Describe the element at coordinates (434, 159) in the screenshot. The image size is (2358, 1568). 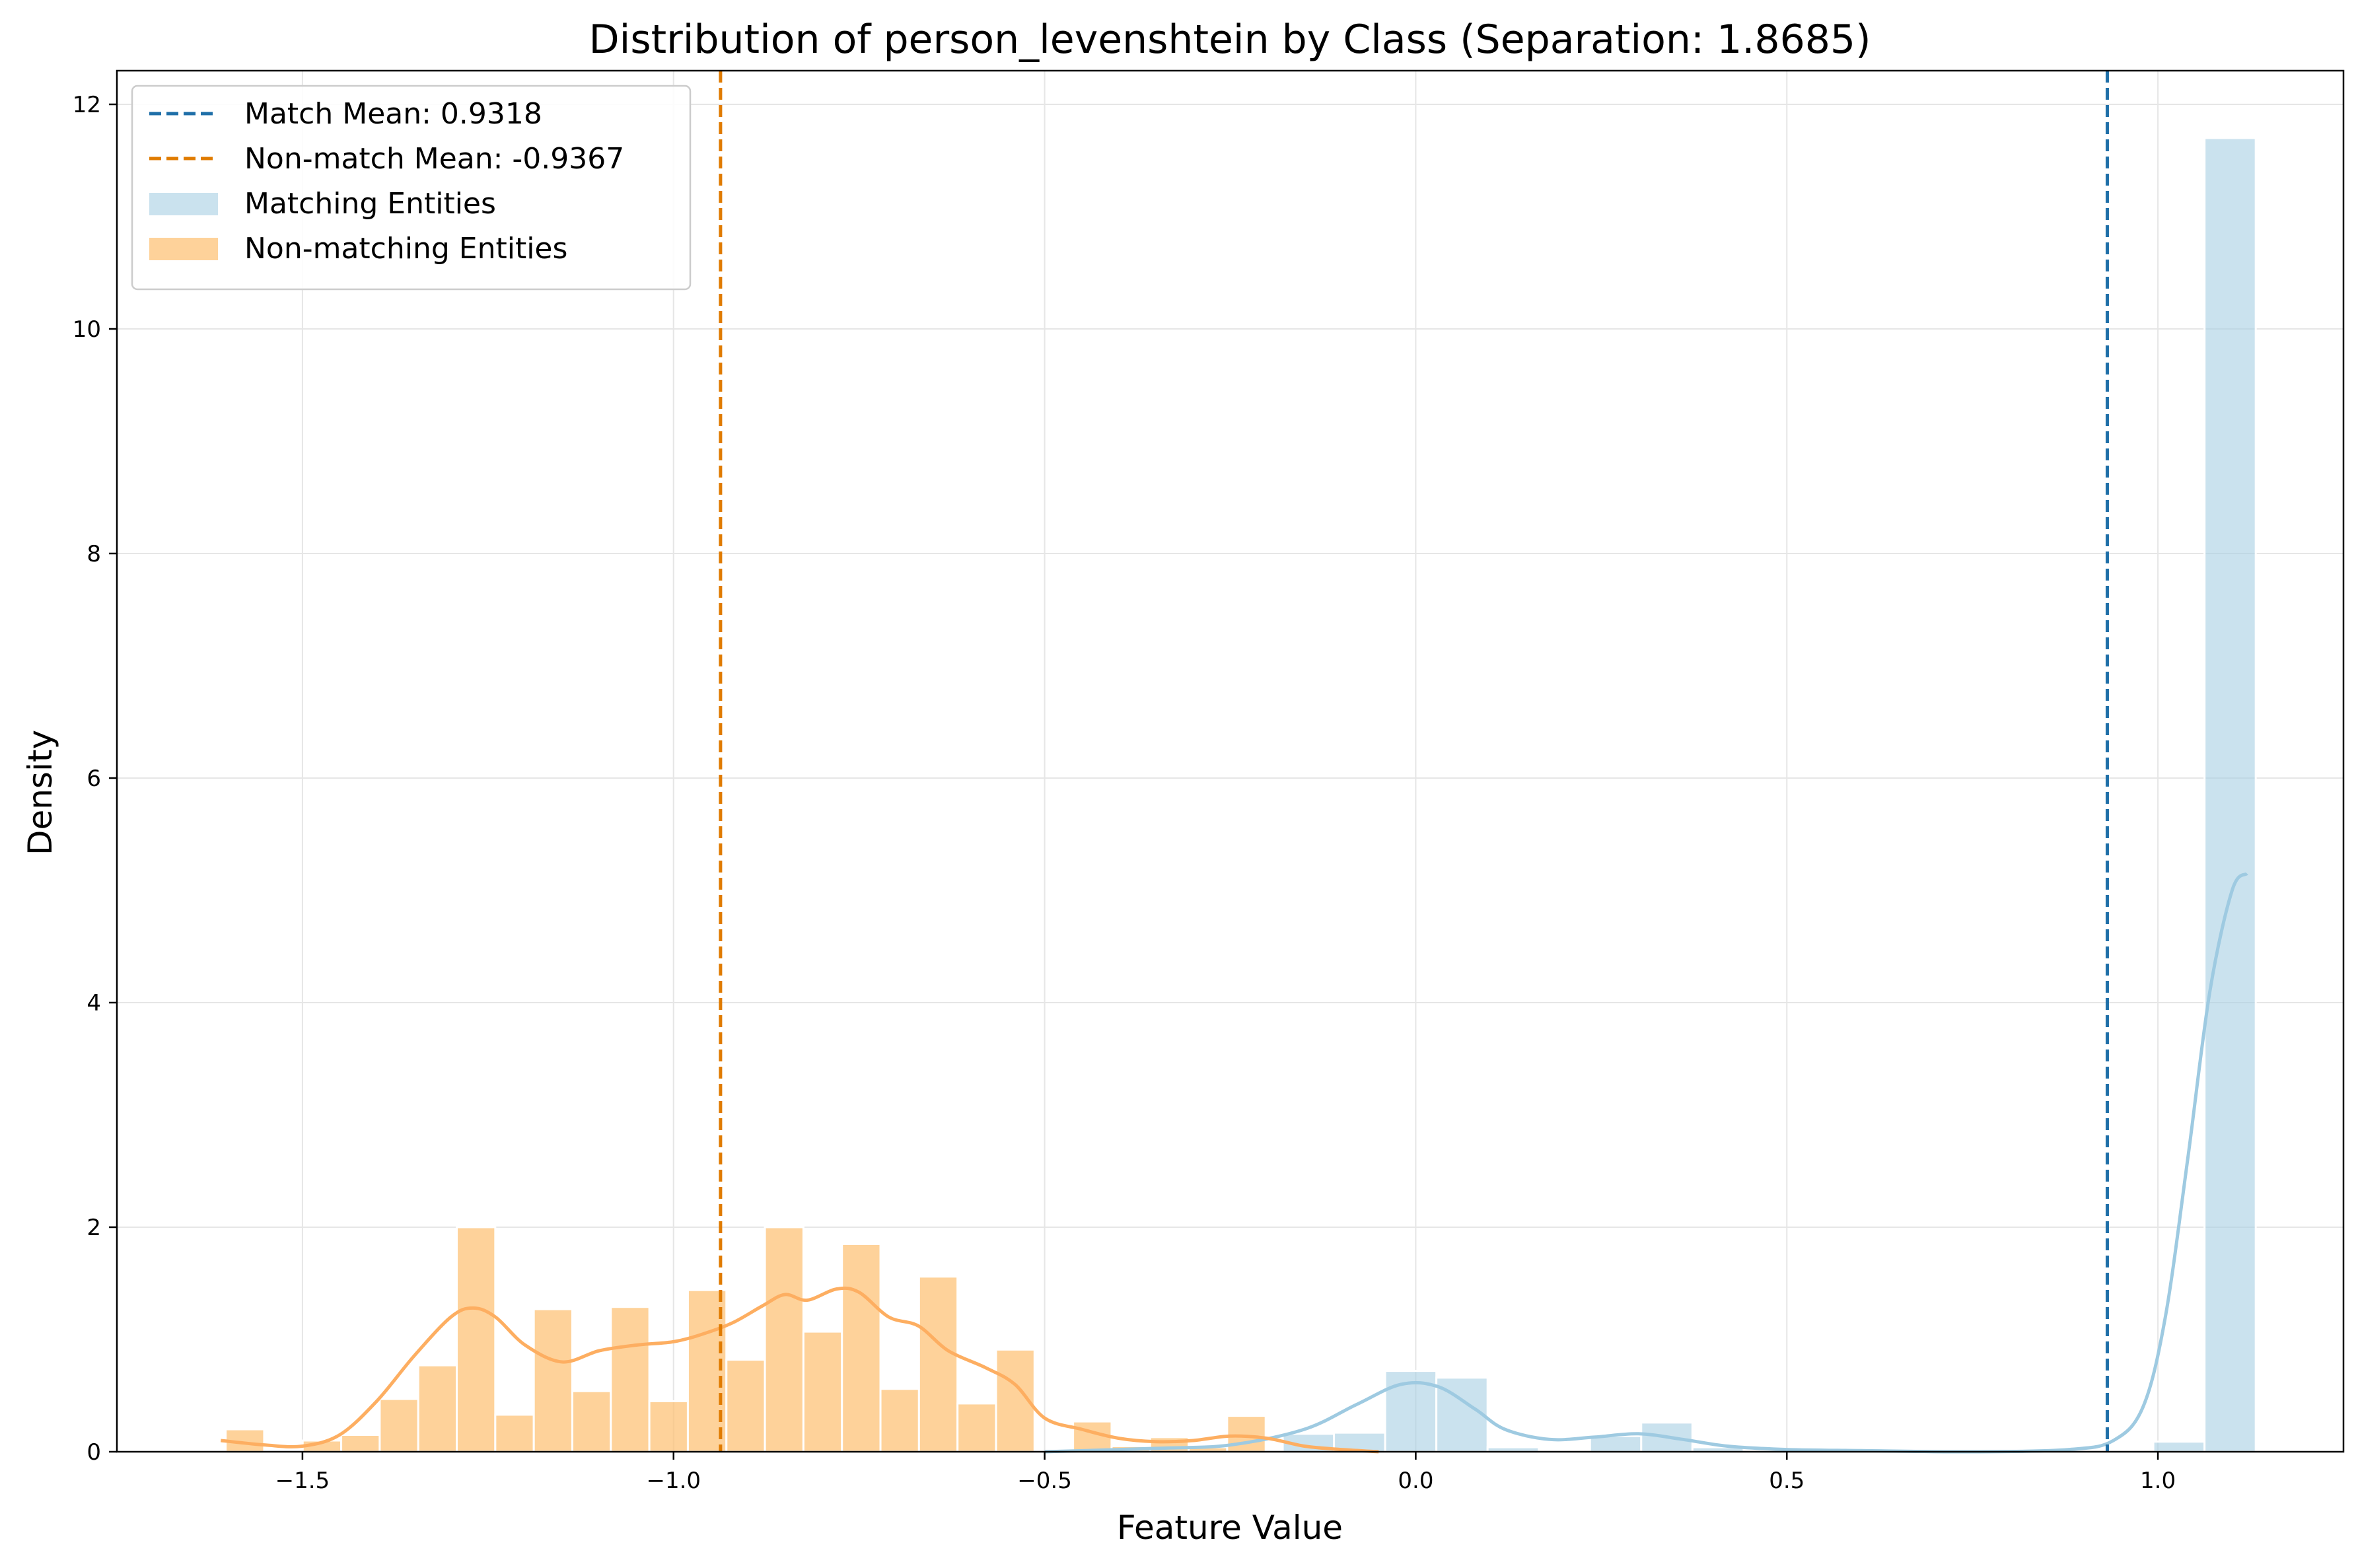
I see `legend-label-1: Non-match Mean: -0.9367` at that location.